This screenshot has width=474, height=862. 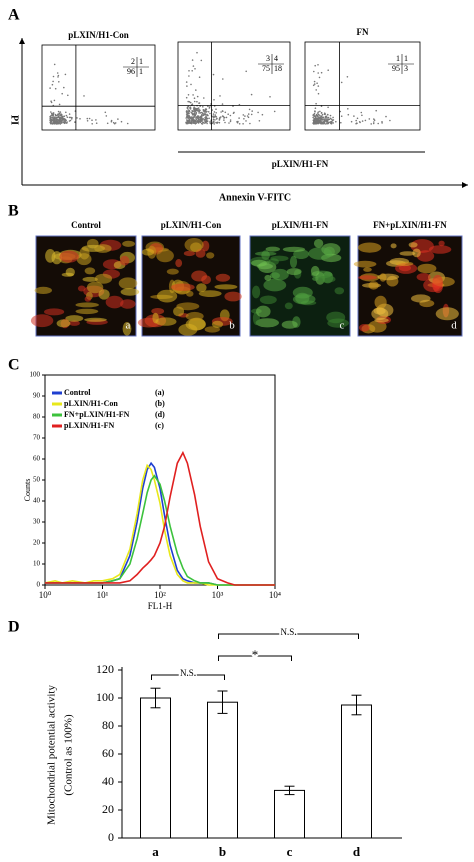 What do you see at coordinates (290, 851) in the screenshot?
I see `x-tick-label: c` at bounding box center [290, 851].